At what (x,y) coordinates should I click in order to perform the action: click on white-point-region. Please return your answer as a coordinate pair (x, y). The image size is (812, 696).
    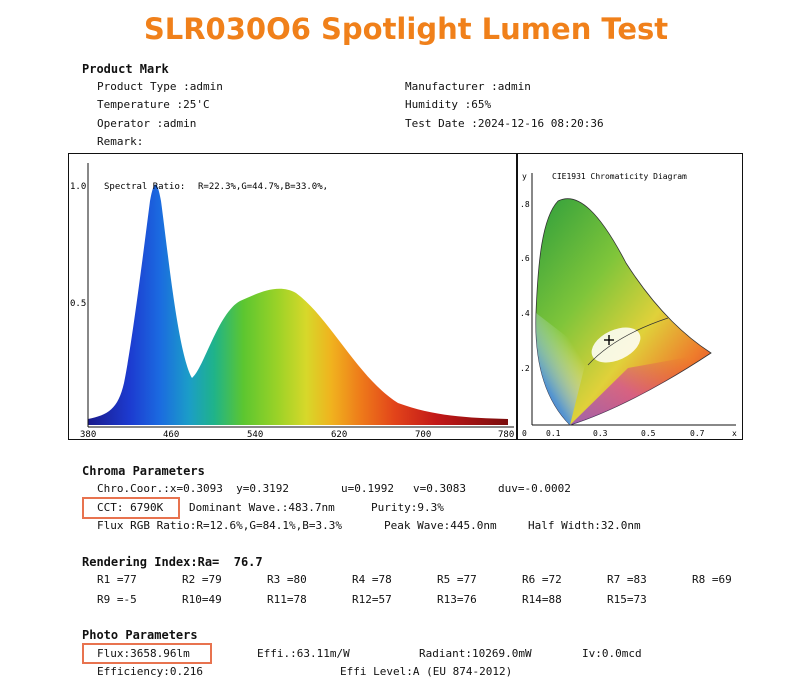
    Looking at the image, I should click on (616, 345).